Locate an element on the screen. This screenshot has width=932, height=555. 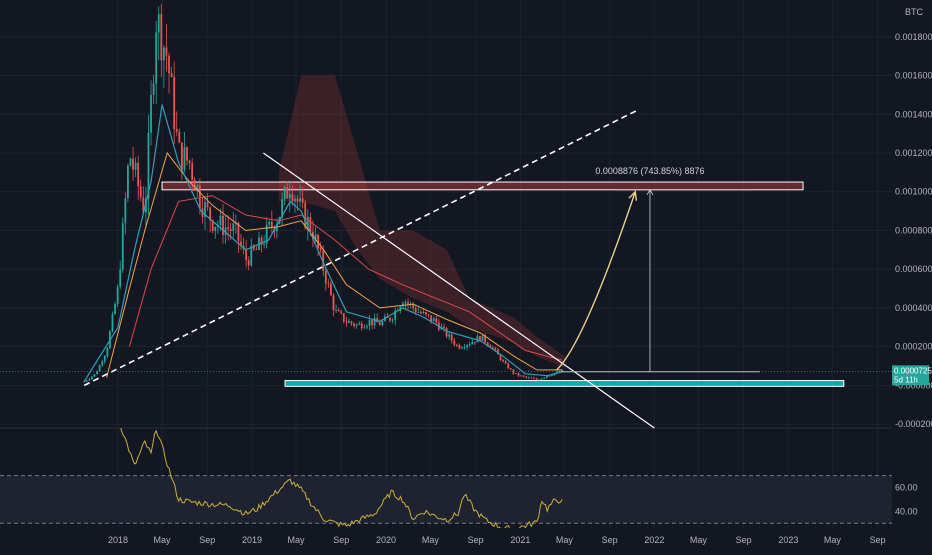
measure-label: 0.0008876 (743.85%) 8876 is located at coordinates (649, 171).